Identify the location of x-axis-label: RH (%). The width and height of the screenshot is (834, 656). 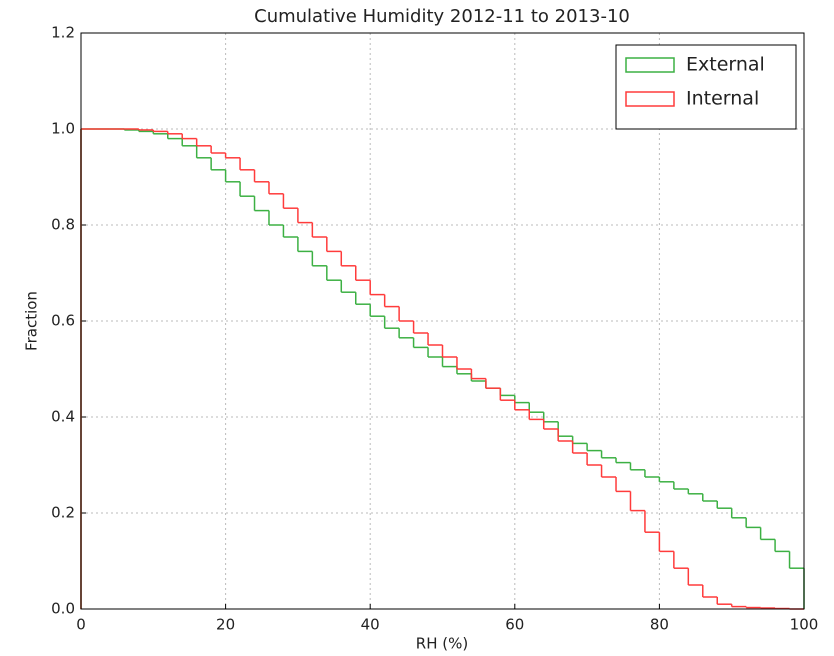
(442, 644).